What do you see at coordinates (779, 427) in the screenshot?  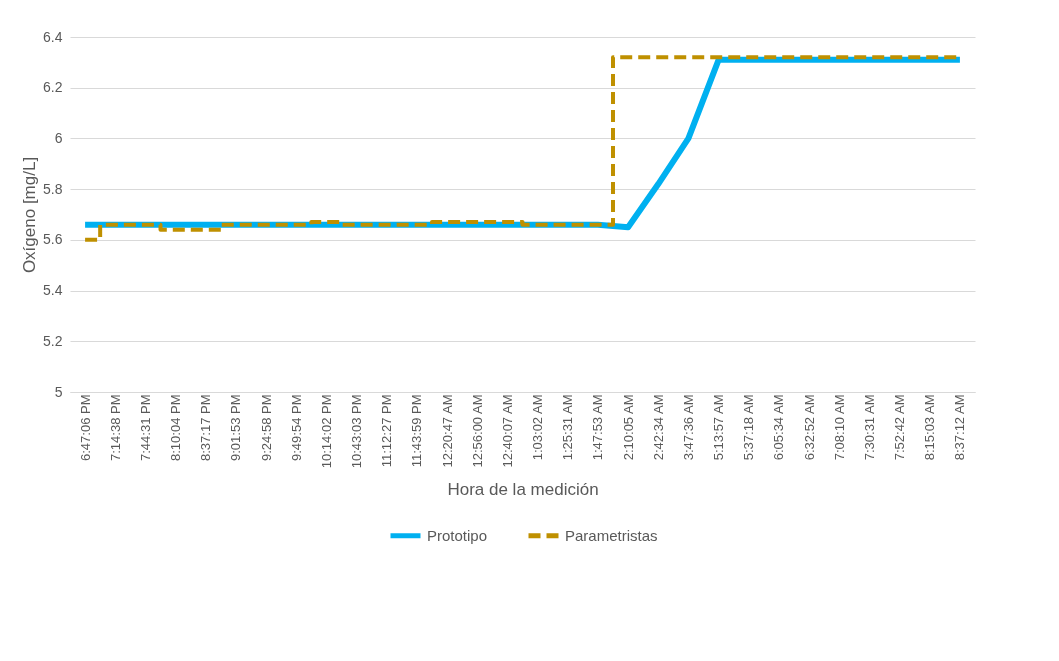 I see `x-tick-label: 6:05:34 AM` at bounding box center [779, 427].